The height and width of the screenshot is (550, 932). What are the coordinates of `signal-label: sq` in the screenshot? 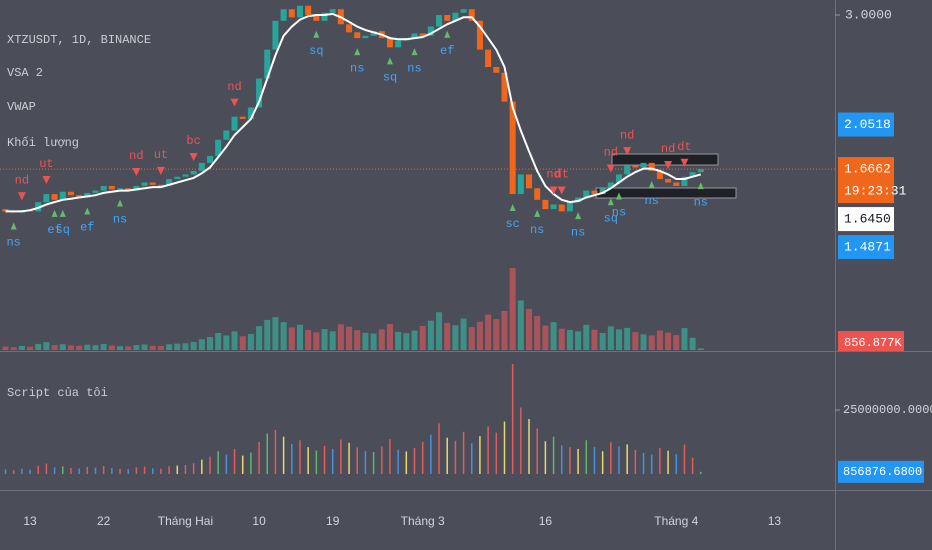 It's located at (390, 78).